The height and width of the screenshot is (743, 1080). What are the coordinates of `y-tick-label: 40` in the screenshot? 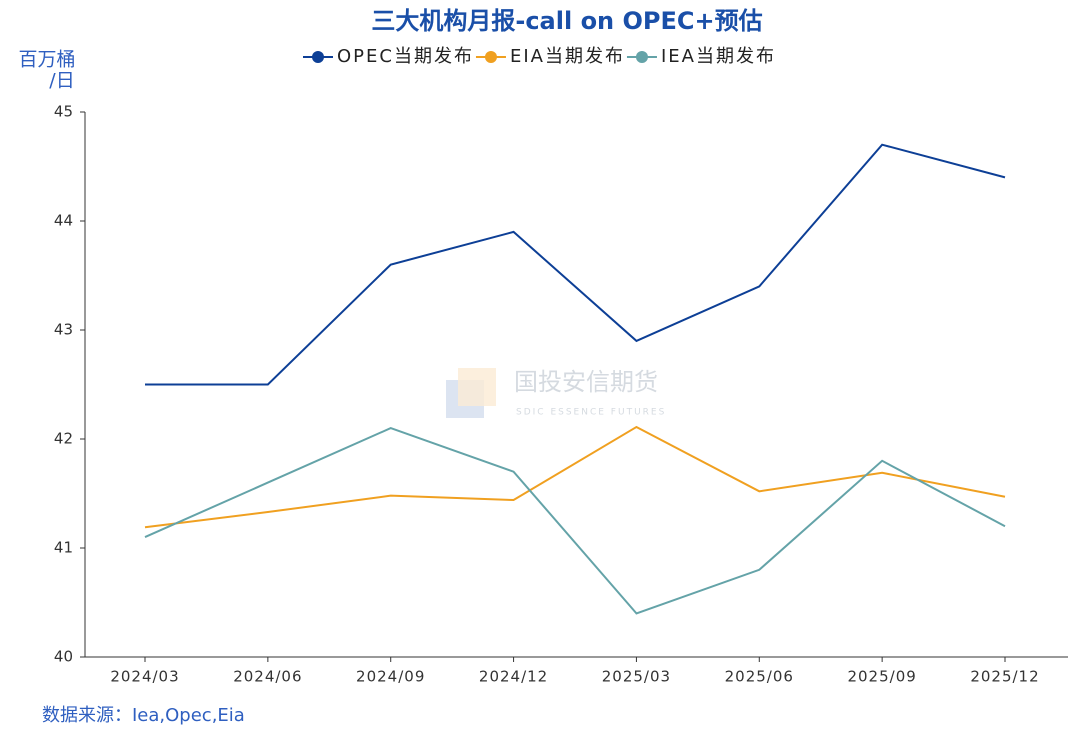 It's located at (63, 657).